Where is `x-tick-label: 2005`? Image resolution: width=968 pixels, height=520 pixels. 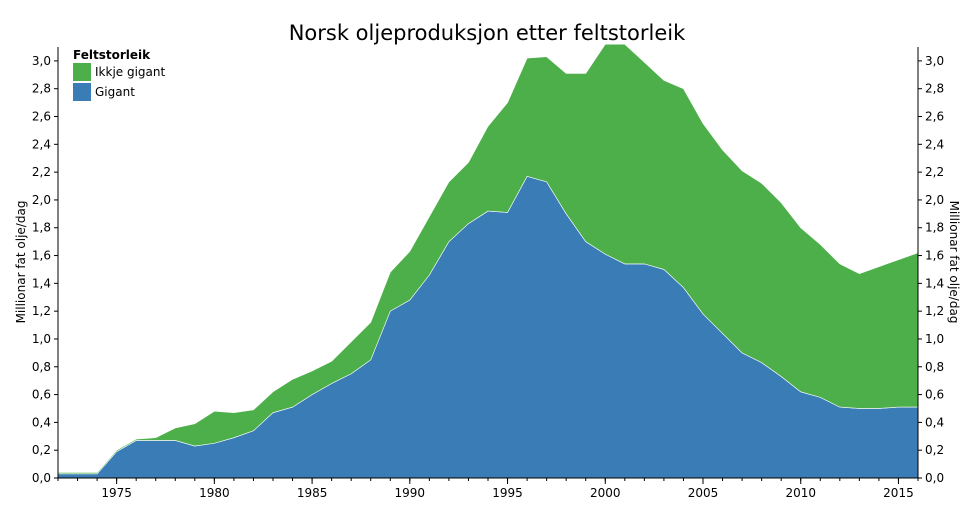
x-tick-label: 2005 is located at coordinates (703, 493).